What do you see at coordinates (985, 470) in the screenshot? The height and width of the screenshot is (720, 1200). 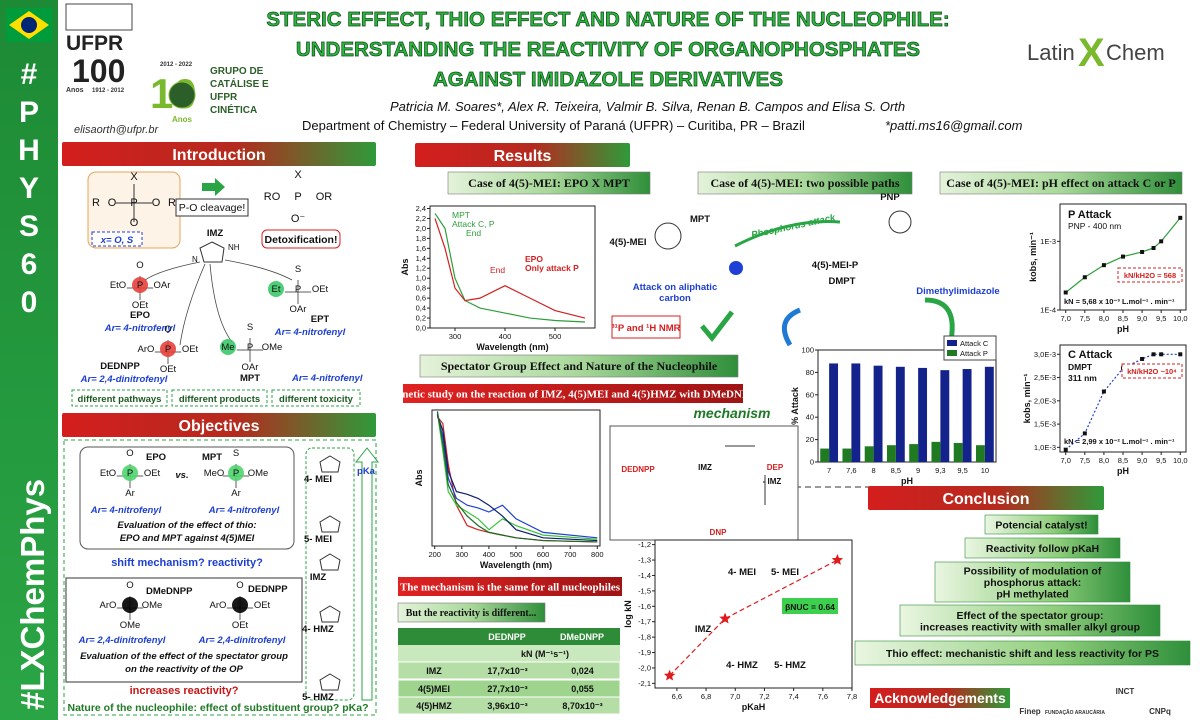 I see `x-tick-label: 10` at bounding box center [985, 470].